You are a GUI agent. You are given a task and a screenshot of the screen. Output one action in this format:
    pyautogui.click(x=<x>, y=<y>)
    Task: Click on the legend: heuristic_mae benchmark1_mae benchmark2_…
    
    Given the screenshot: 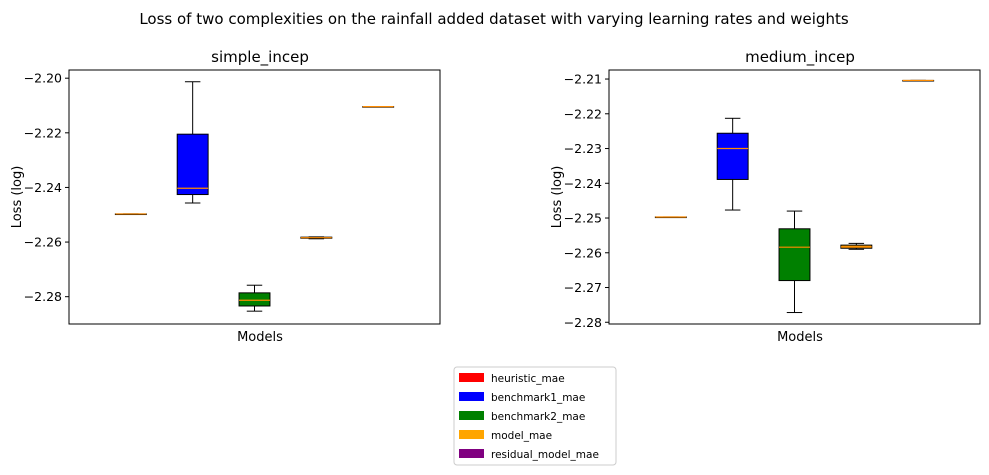 What is the action you would take?
    pyautogui.click(x=535, y=416)
    